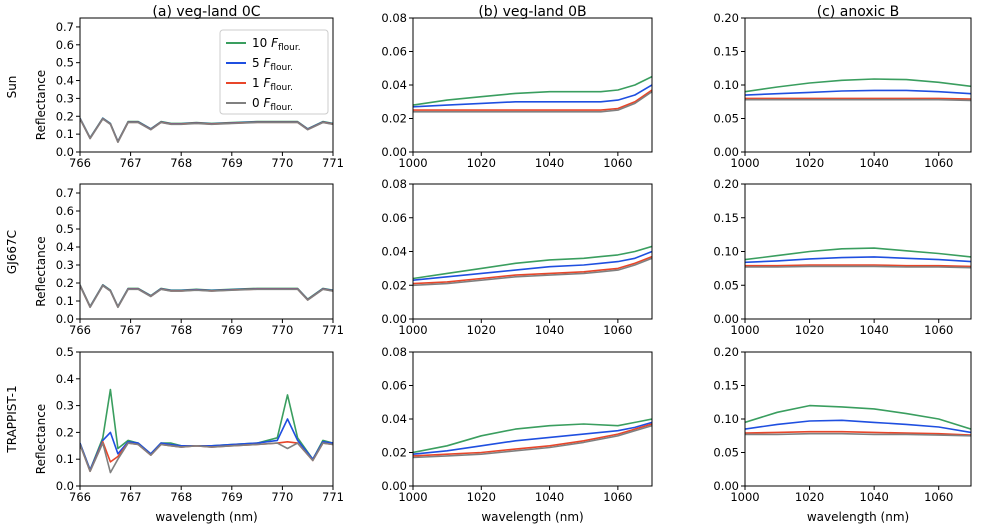 Image resolution: width=981 pixels, height=527 pixels. Describe the element at coordinates (858, 12) in the screenshot. I see `column-title: (c) anoxic B` at that location.